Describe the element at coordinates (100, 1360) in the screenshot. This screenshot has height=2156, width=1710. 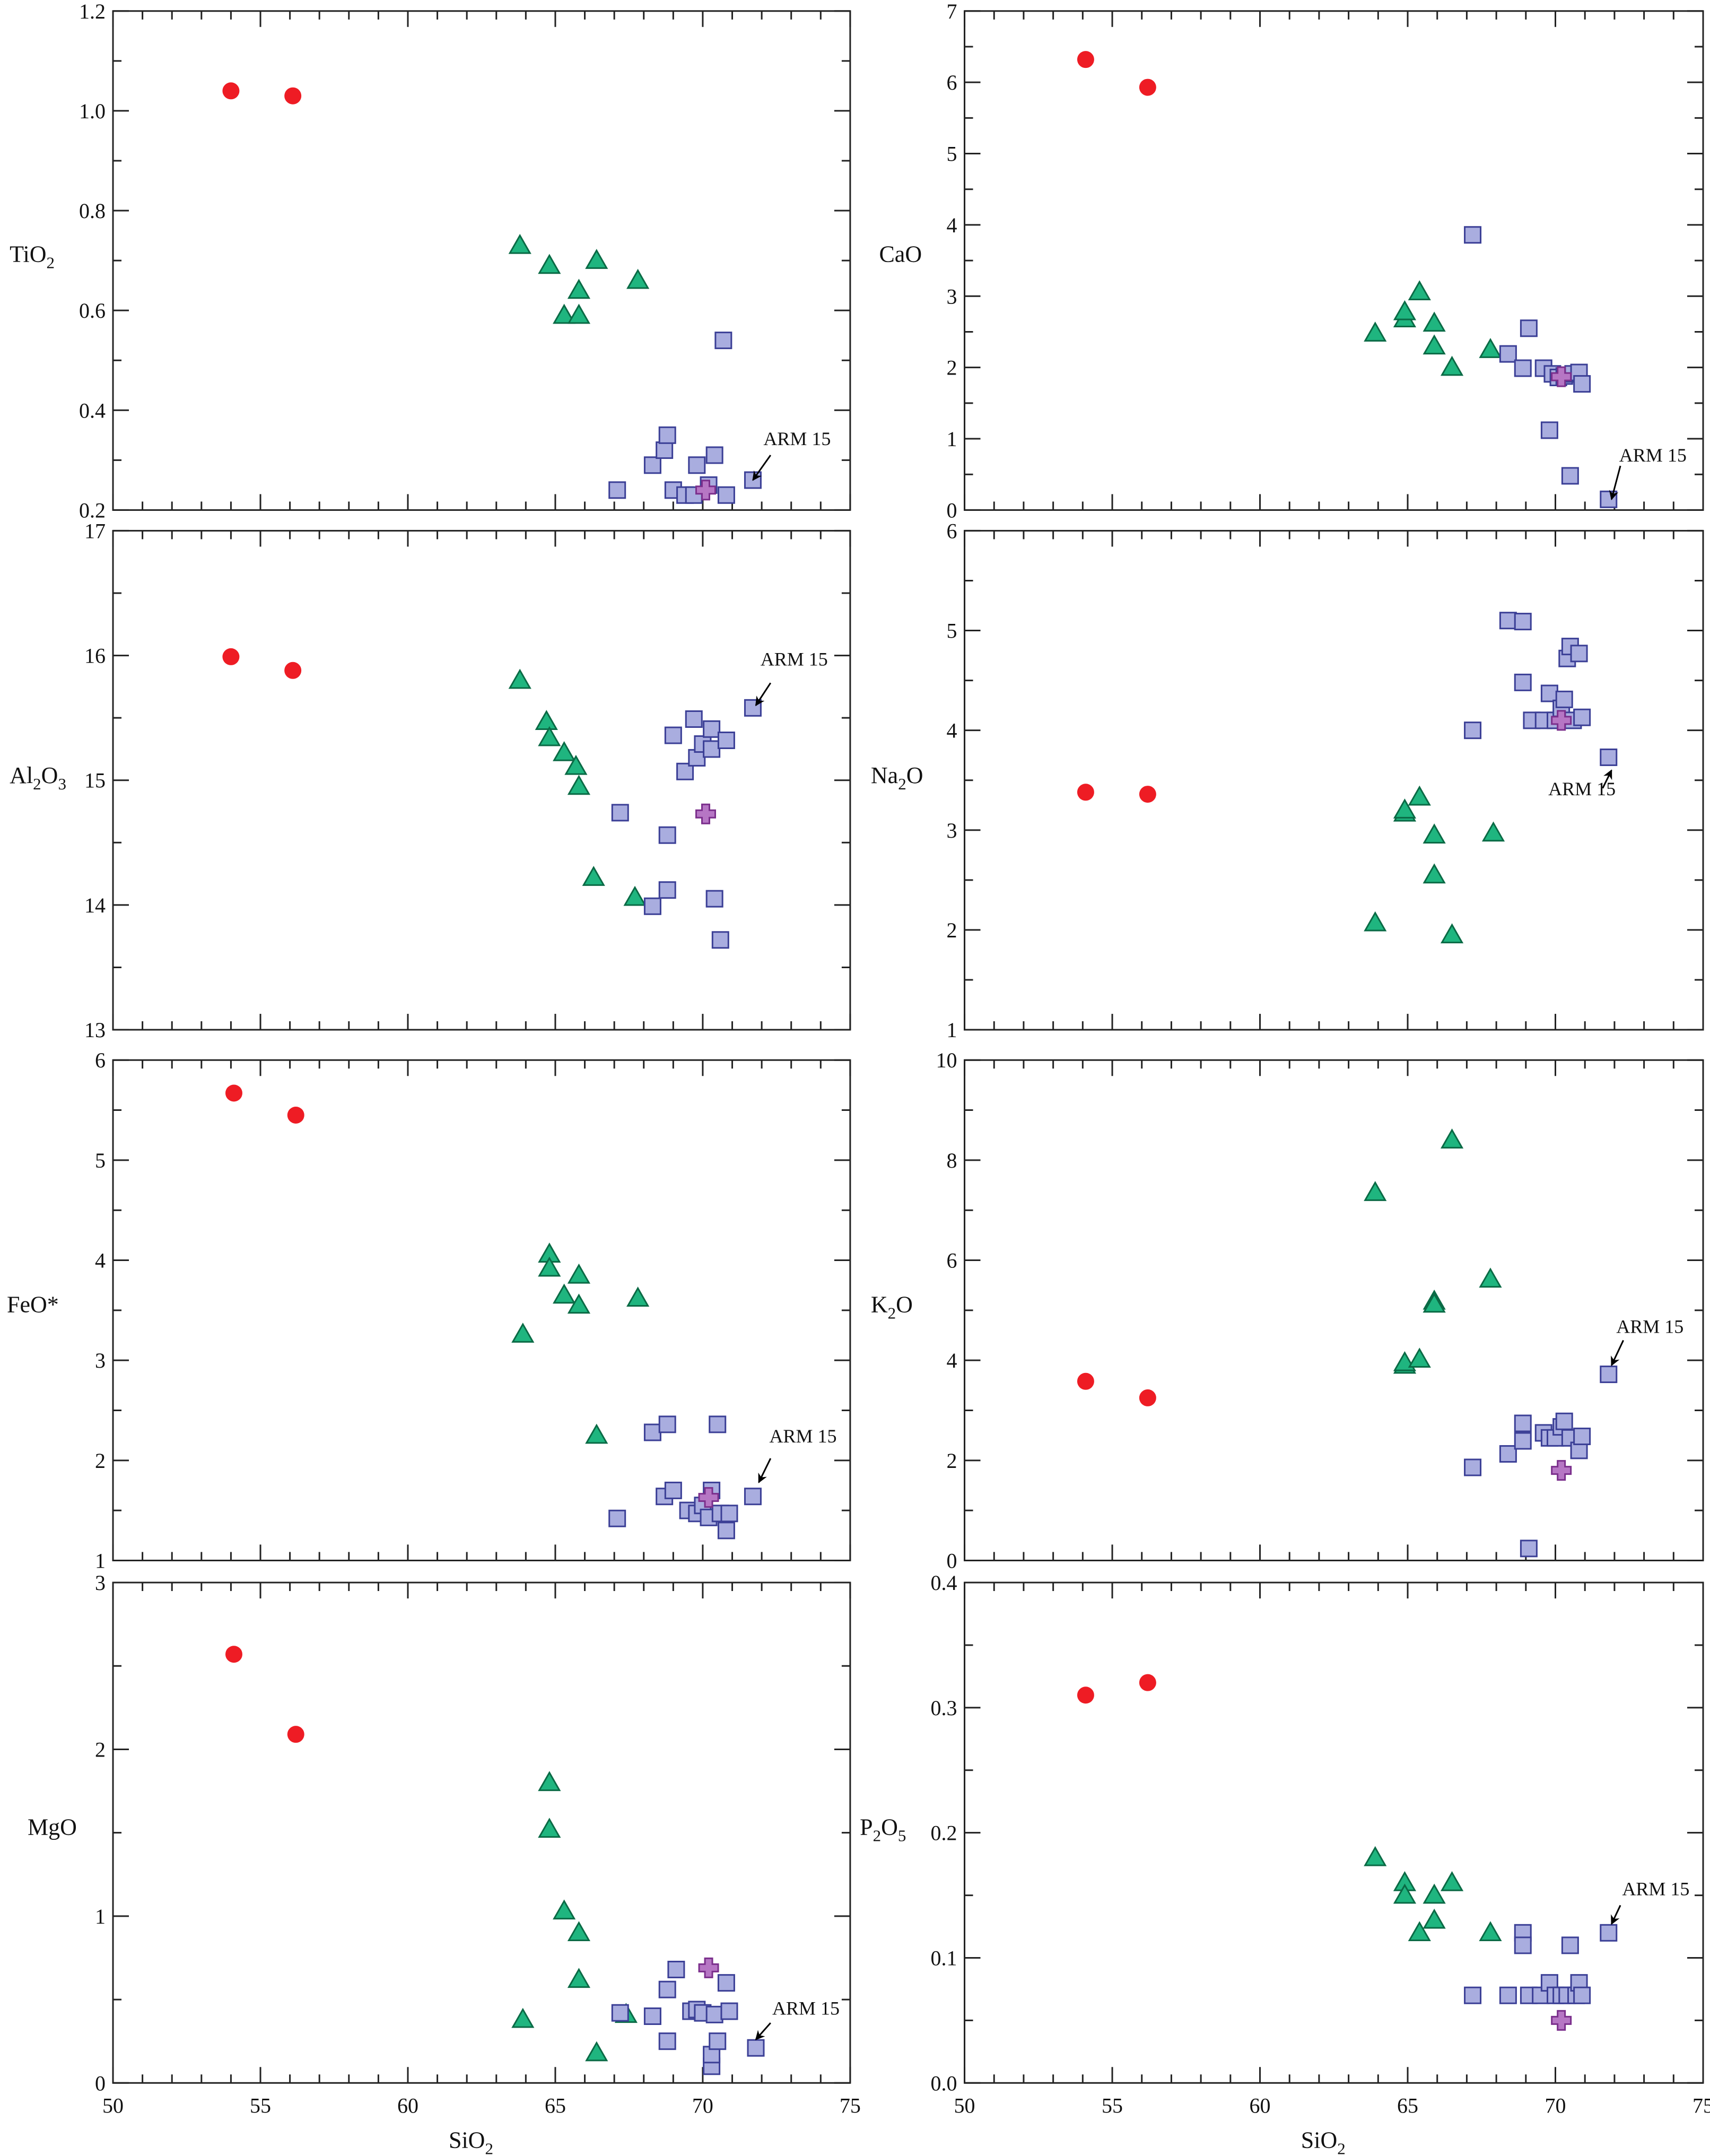
I see `y-tick-label: 3` at that location.